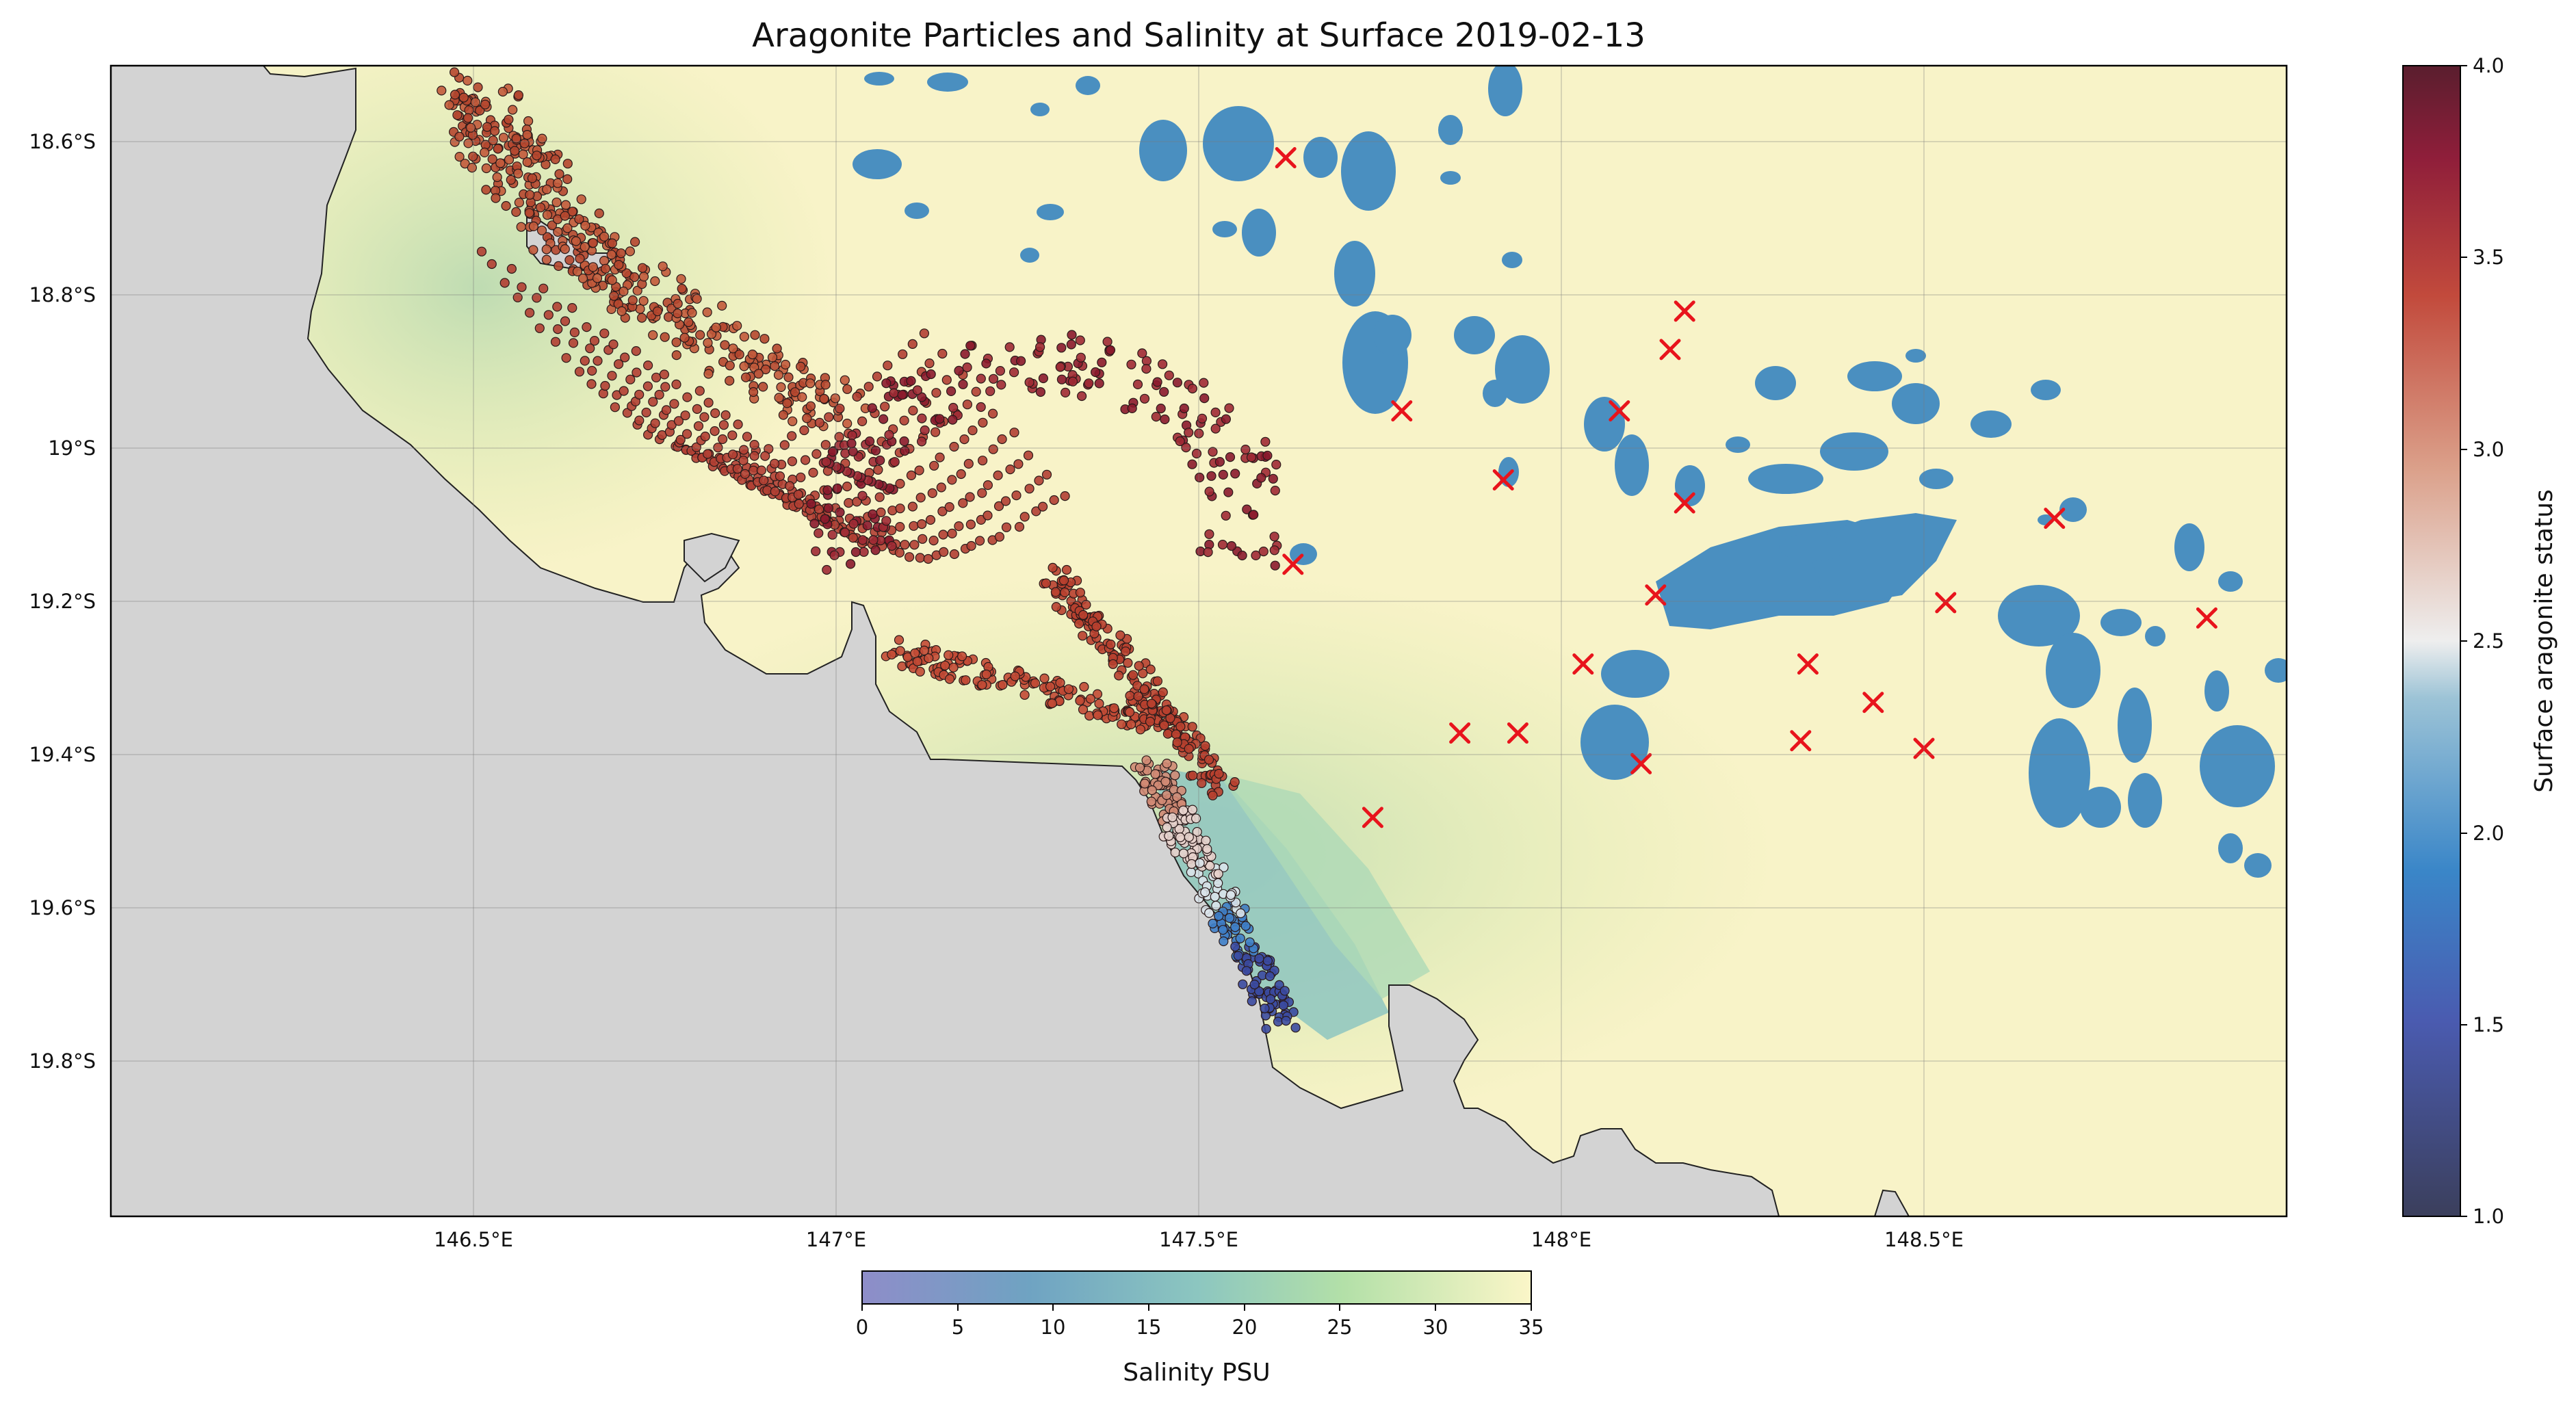 This screenshot has height=1412, width=2576. What do you see at coordinates (2488, 450) in the screenshot?
I see `aragonite-tick-label: 3.0` at bounding box center [2488, 450].